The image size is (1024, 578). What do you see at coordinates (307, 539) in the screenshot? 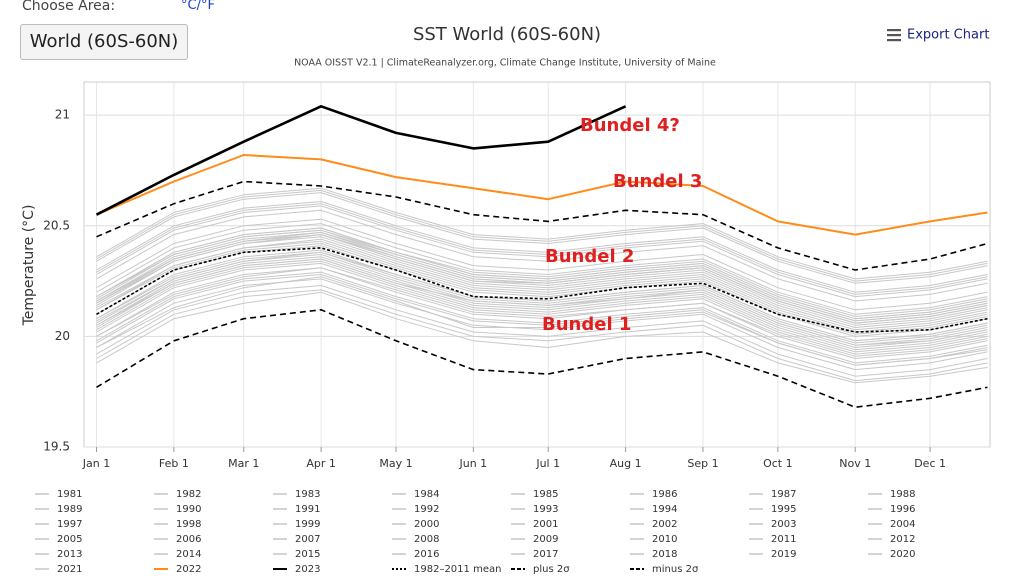
I see `legend-label: 2007` at bounding box center [307, 539].